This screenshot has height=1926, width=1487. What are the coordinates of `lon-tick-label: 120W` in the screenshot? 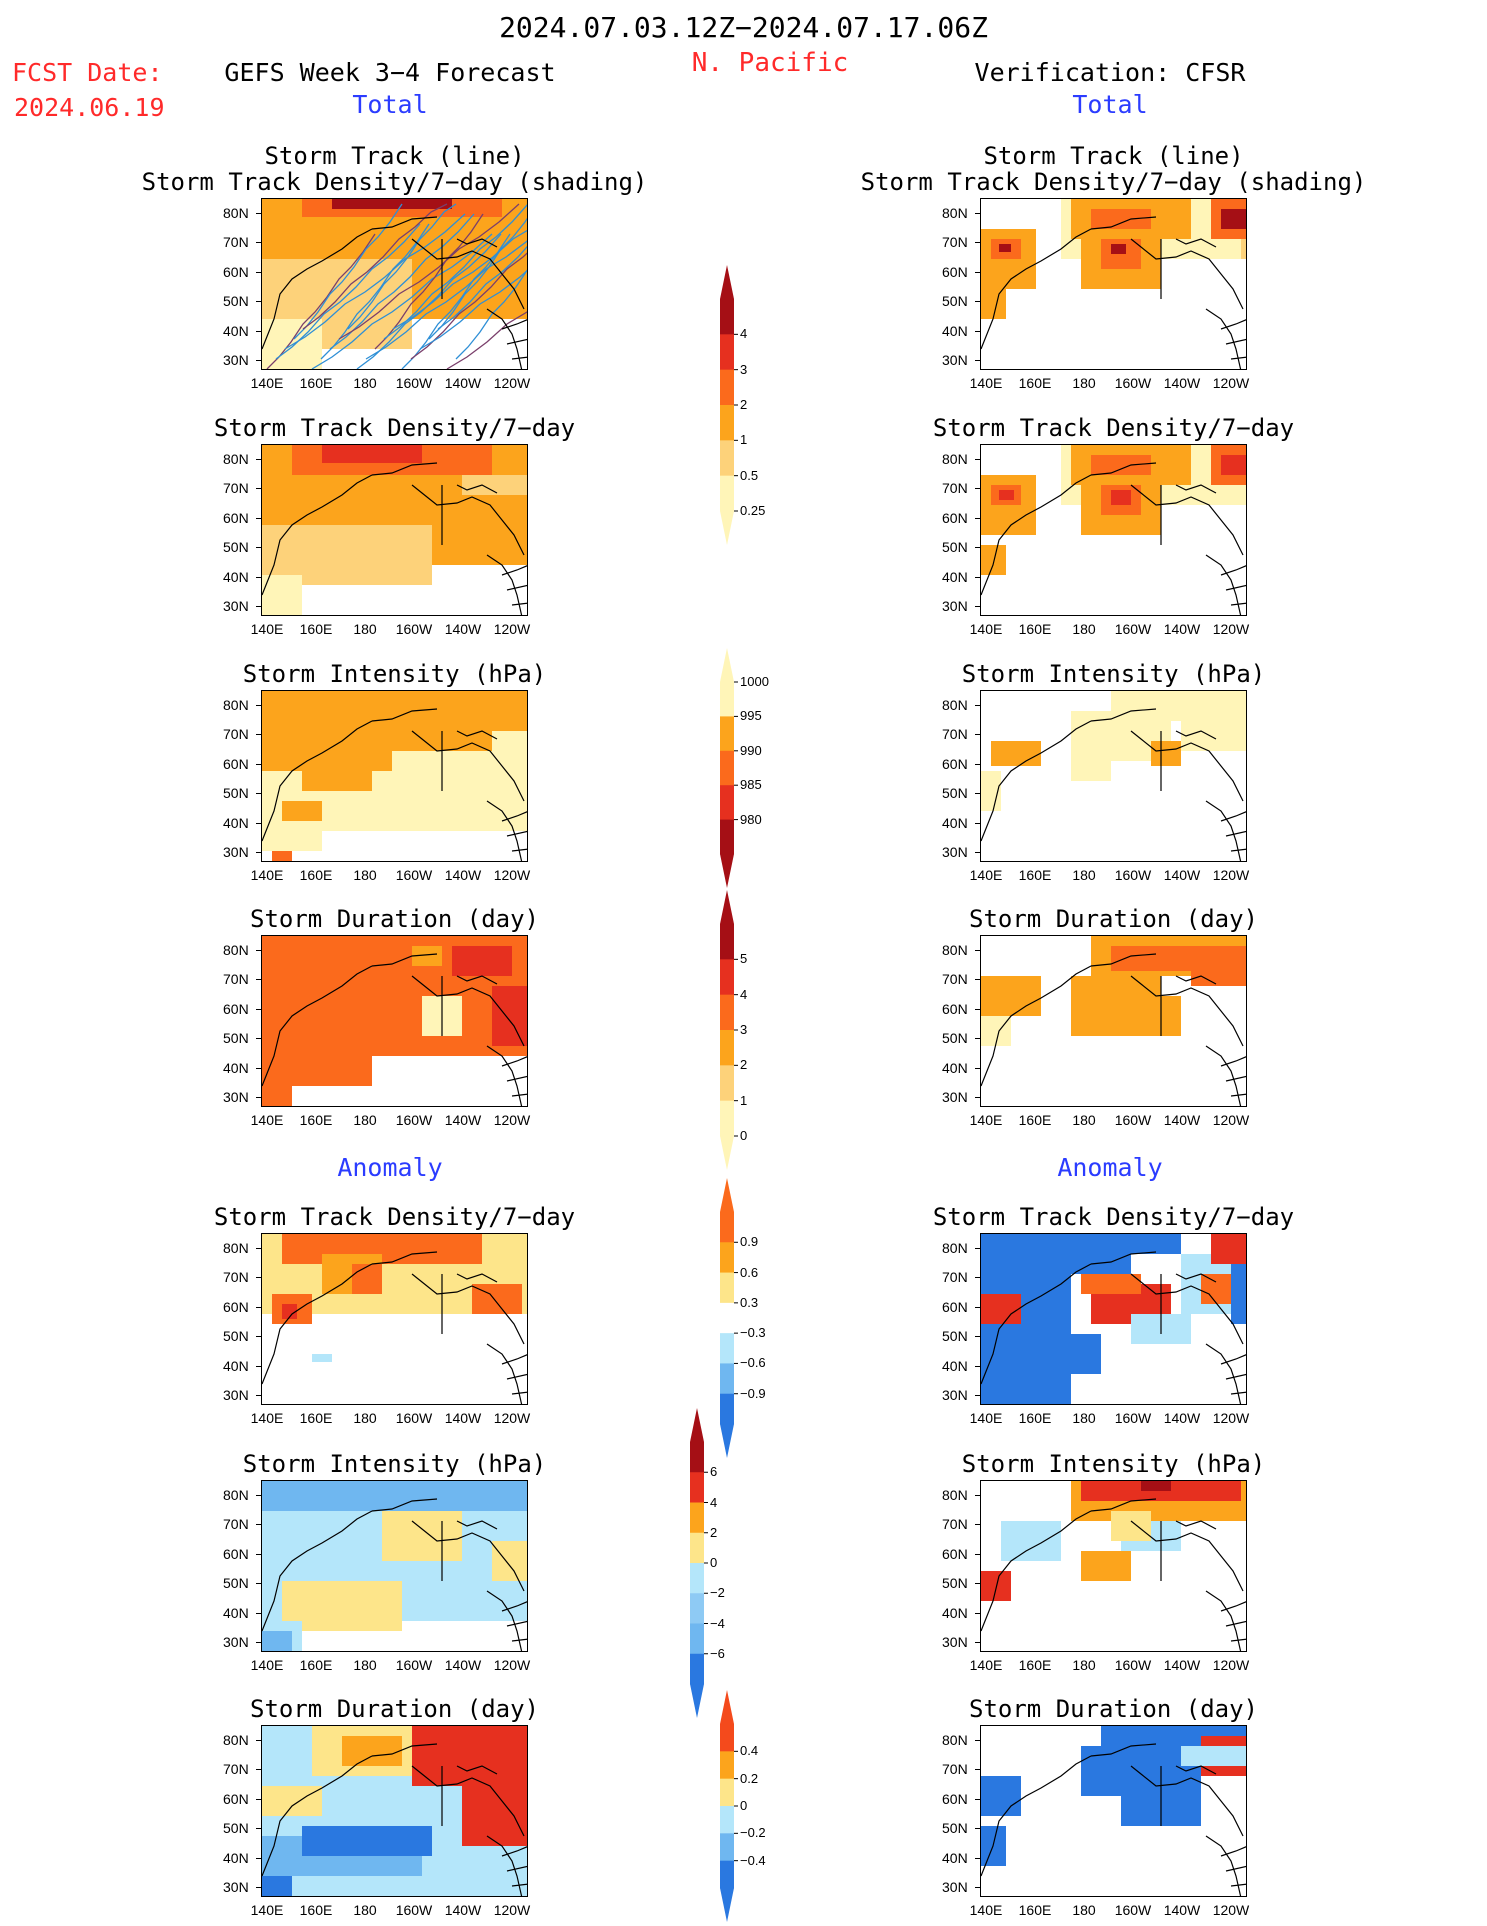 It's located at (1231, 1120).